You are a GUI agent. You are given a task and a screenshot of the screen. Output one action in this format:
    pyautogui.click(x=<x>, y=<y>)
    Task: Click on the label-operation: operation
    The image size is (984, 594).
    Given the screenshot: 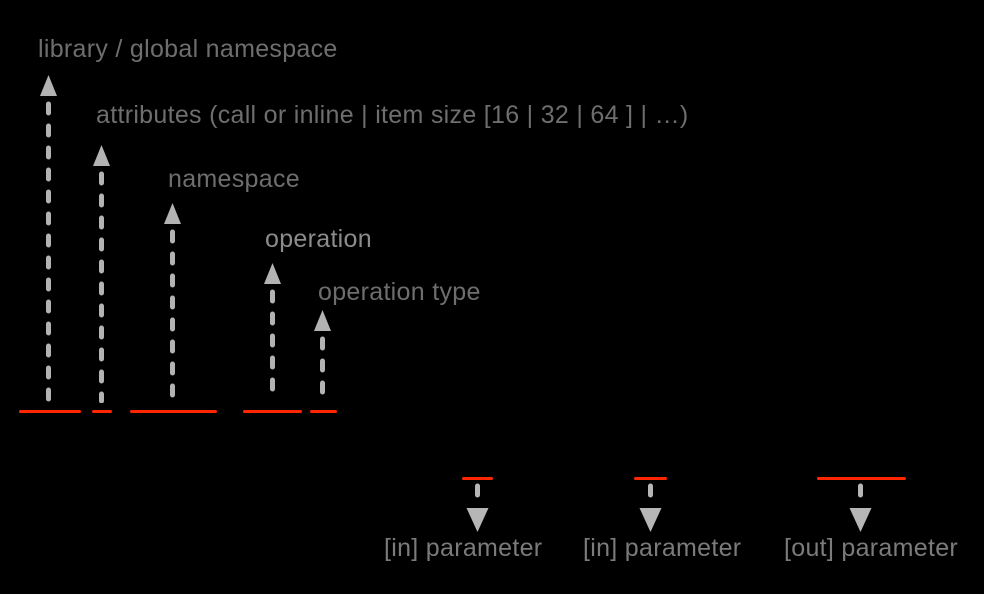 What is the action you would take?
    pyautogui.click(x=318, y=239)
    